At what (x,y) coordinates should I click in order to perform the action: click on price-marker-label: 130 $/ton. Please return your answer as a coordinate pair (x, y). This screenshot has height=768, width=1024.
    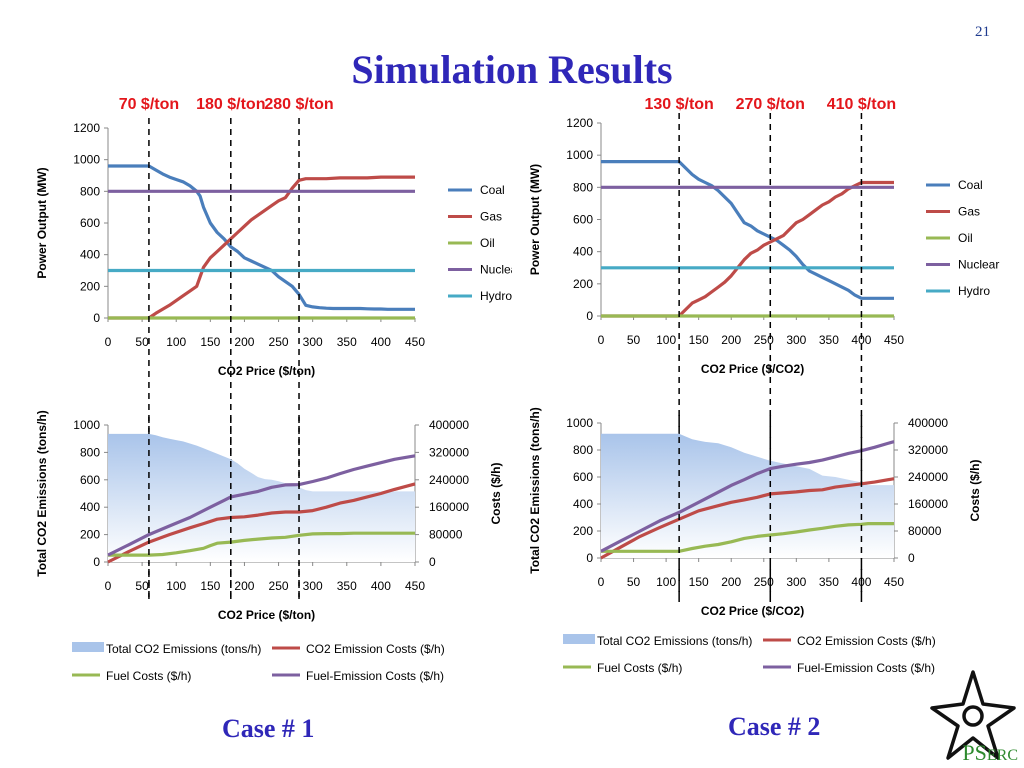
    Looking at the image, I should click on (678, 104).